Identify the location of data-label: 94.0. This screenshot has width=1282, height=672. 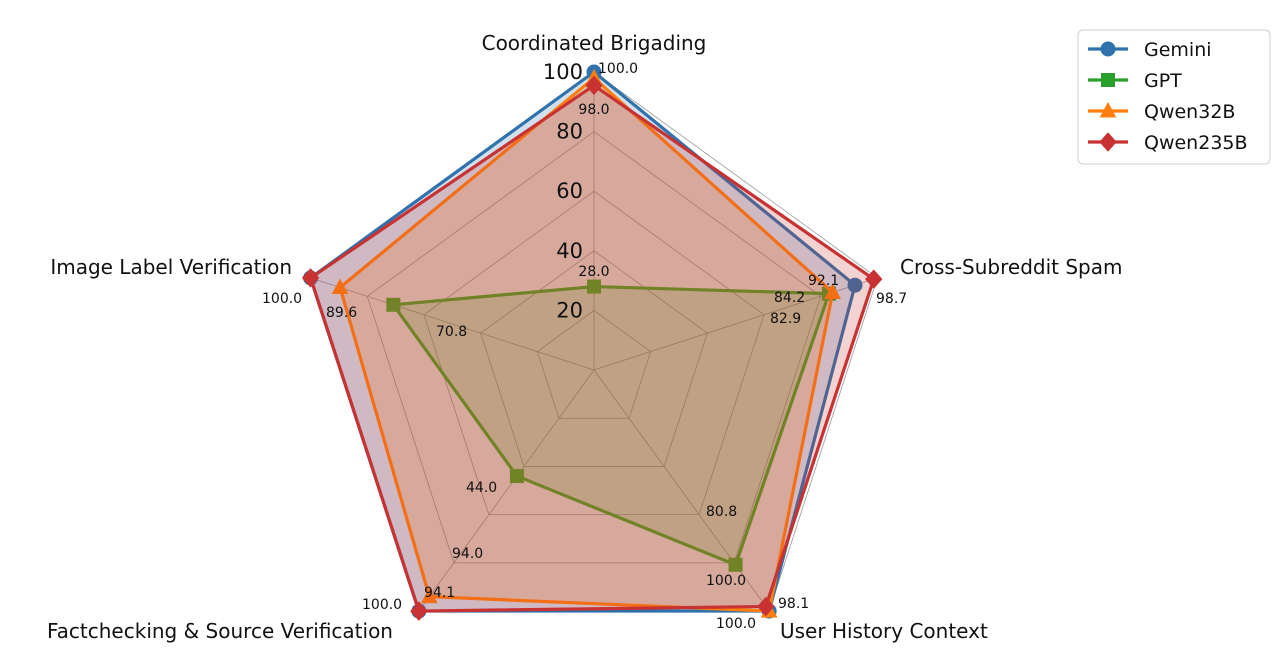
(467, 554).